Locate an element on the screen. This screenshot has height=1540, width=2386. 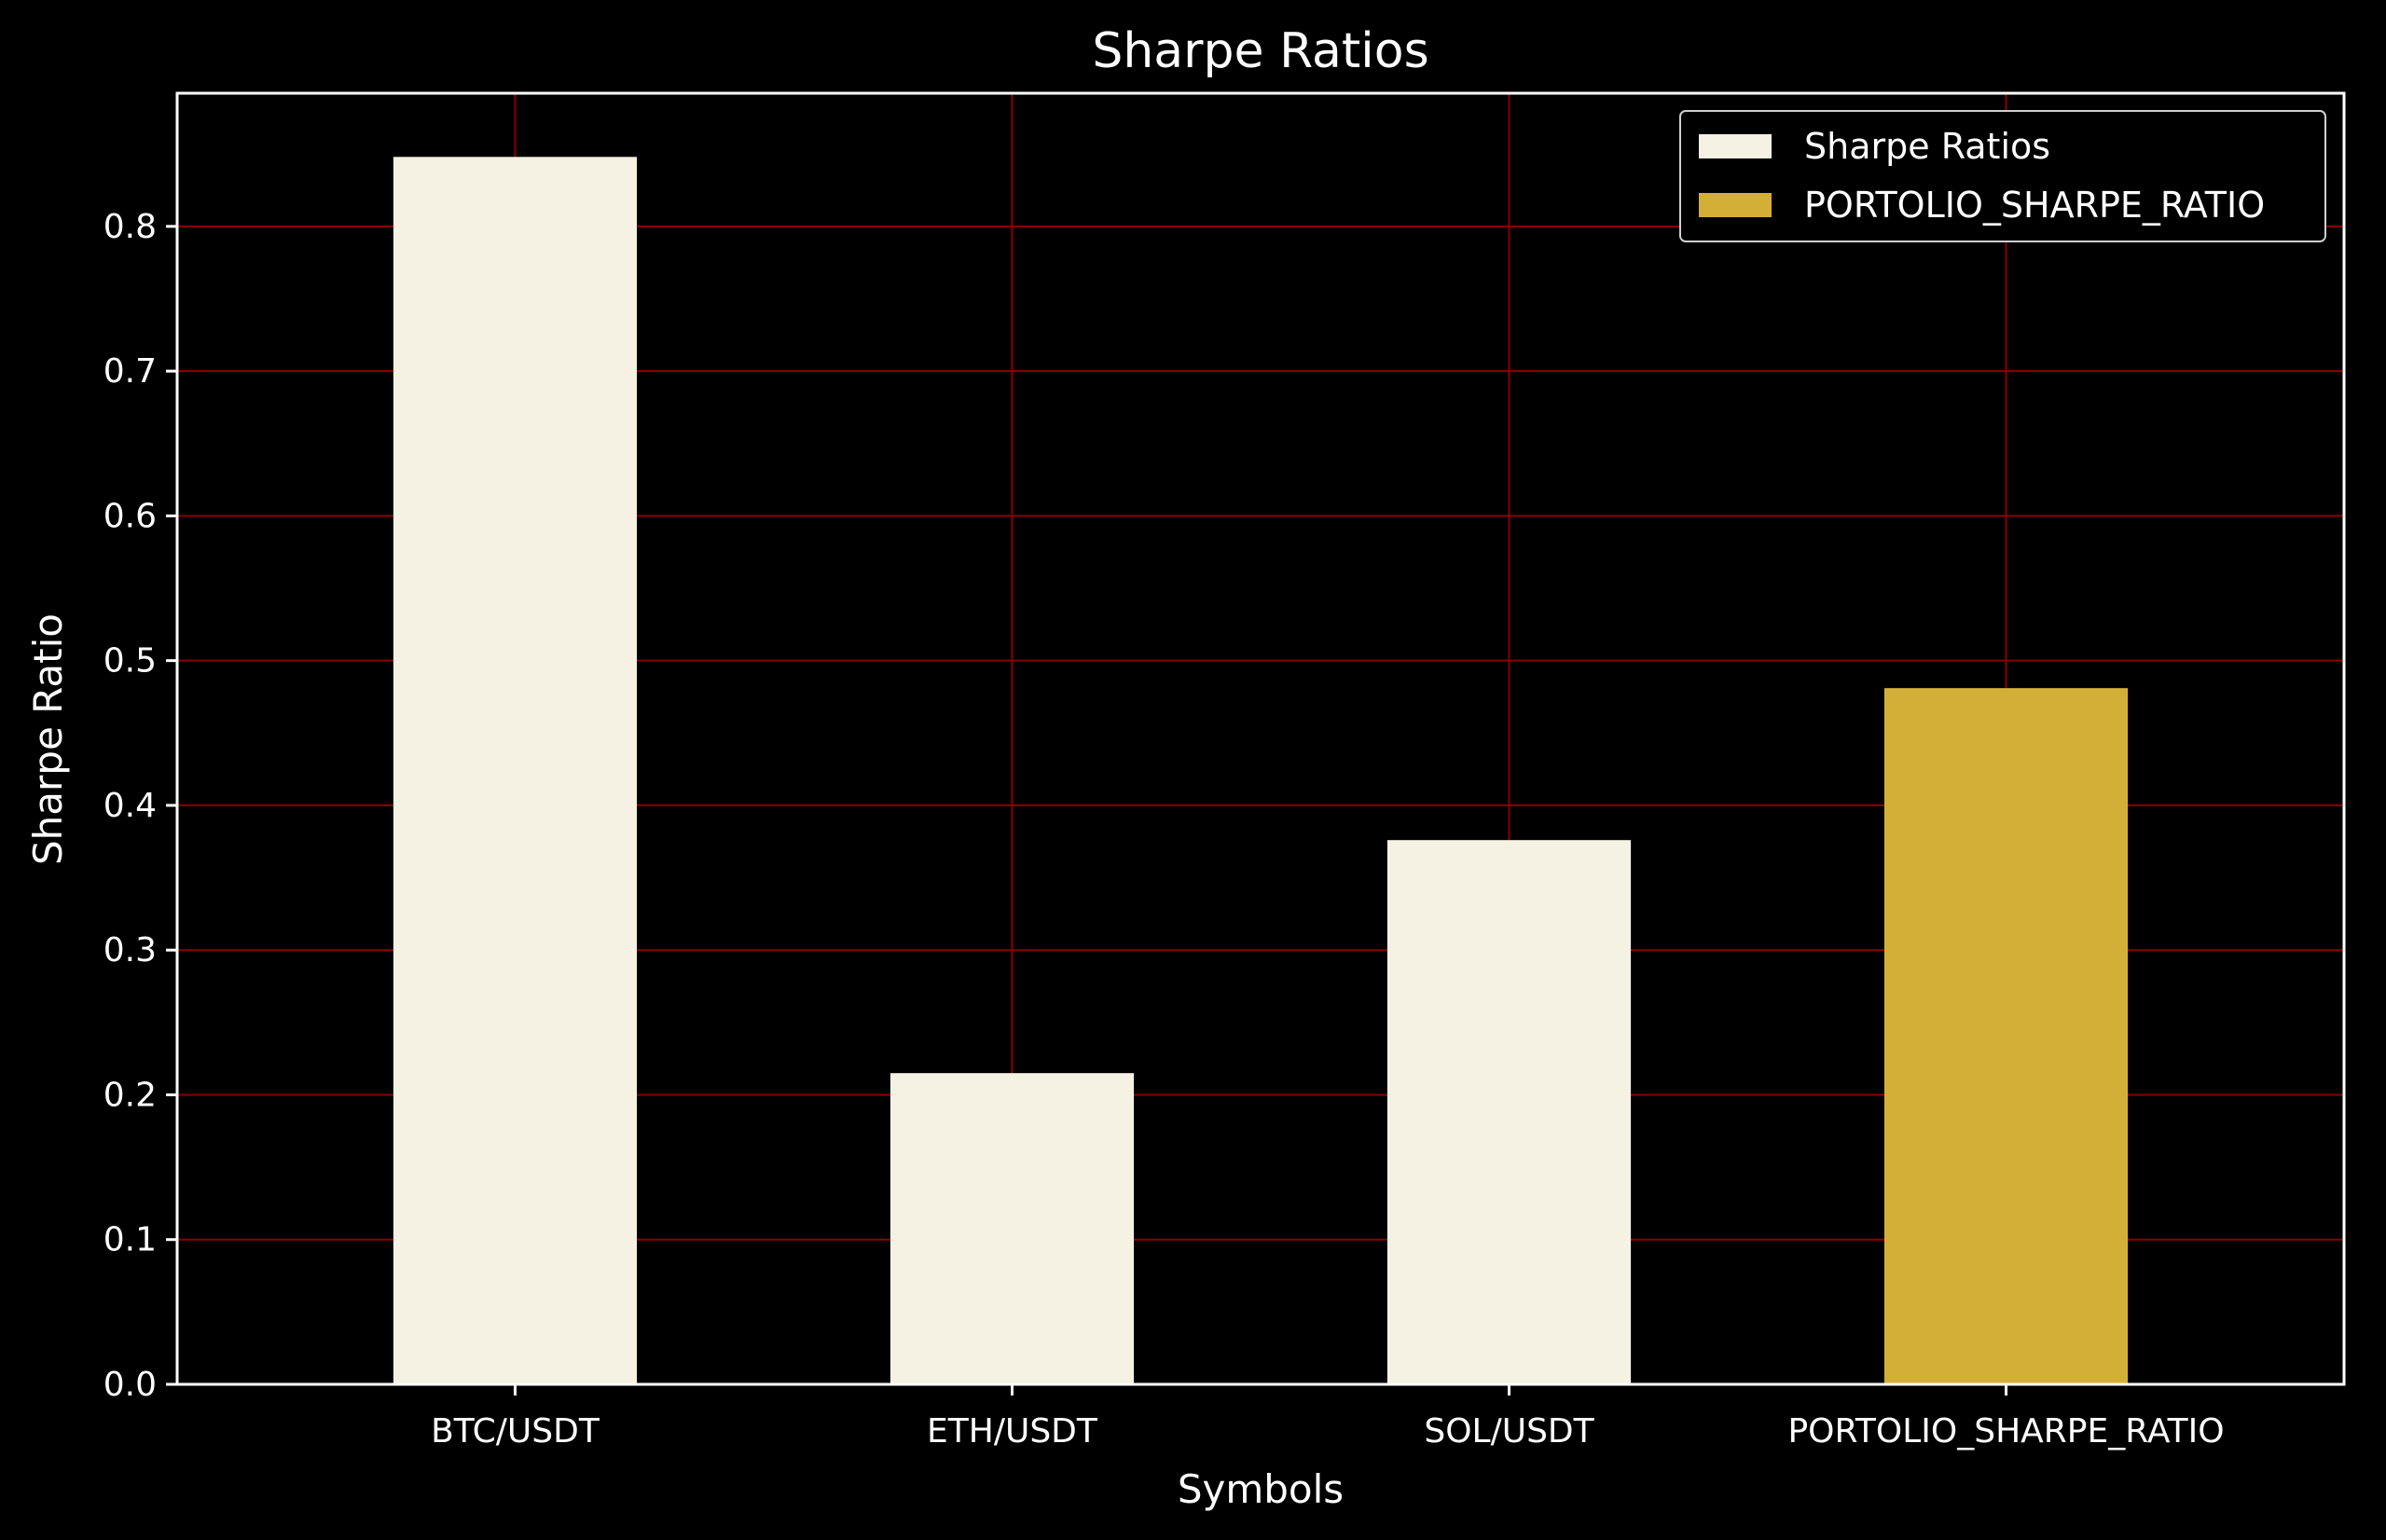
bar-sol-usdt is located at coordinates (1509, 1112).